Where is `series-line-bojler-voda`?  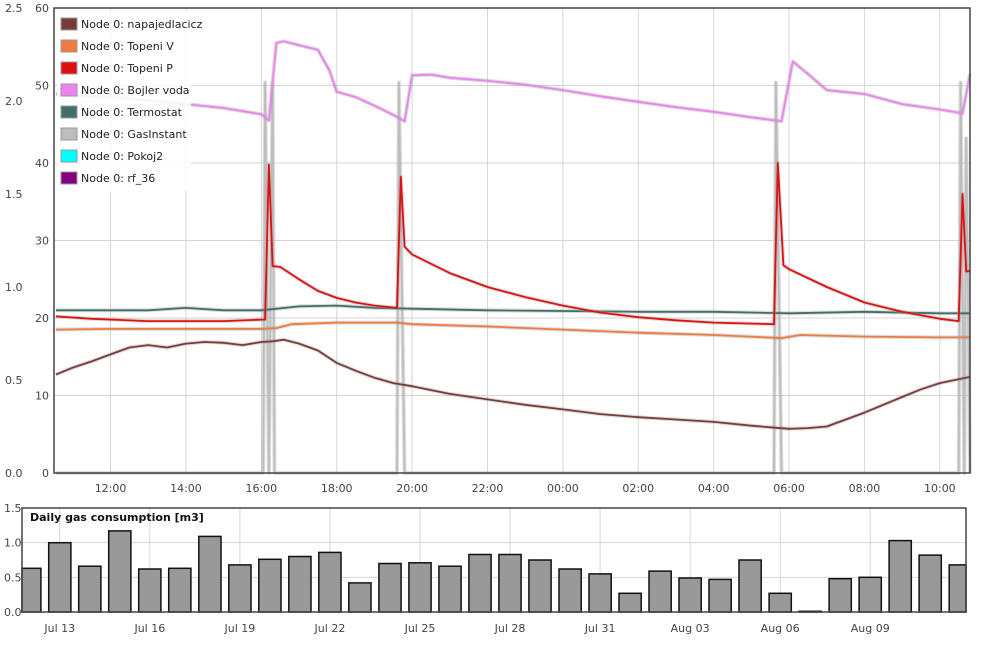
series-line-bojler-voda is located at coordinates (513, 81).